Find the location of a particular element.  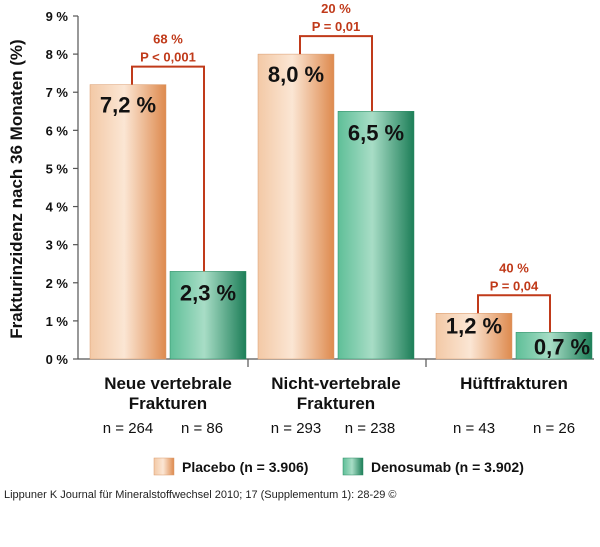

legend-label-denosumab: Denosumab (n = 3.902) is located at coordinates (447, 467).